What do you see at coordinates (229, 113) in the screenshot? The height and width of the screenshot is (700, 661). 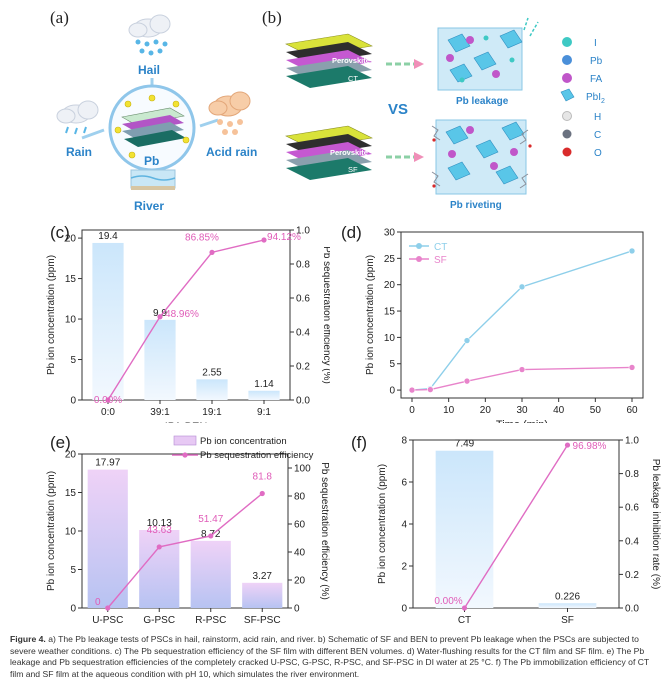 I see `acid-rain-cloud-icon` at bounding box center [229, 113].